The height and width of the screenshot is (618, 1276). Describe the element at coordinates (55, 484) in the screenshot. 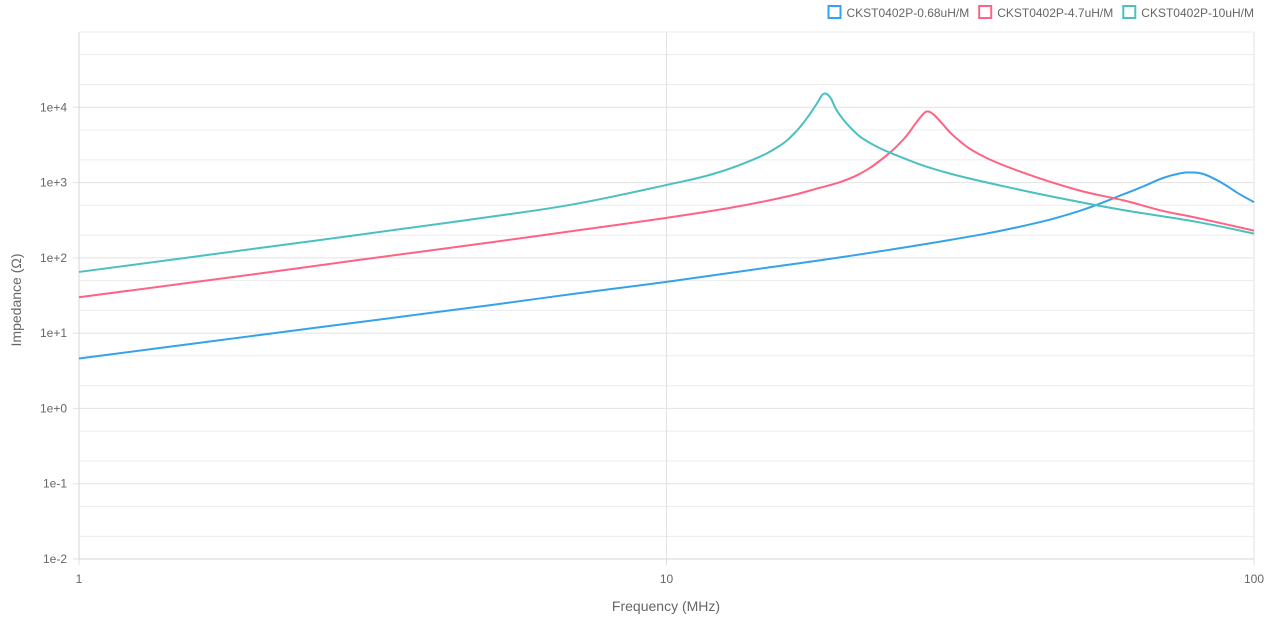

I see `y-tick-label: 1e-1` at that location.